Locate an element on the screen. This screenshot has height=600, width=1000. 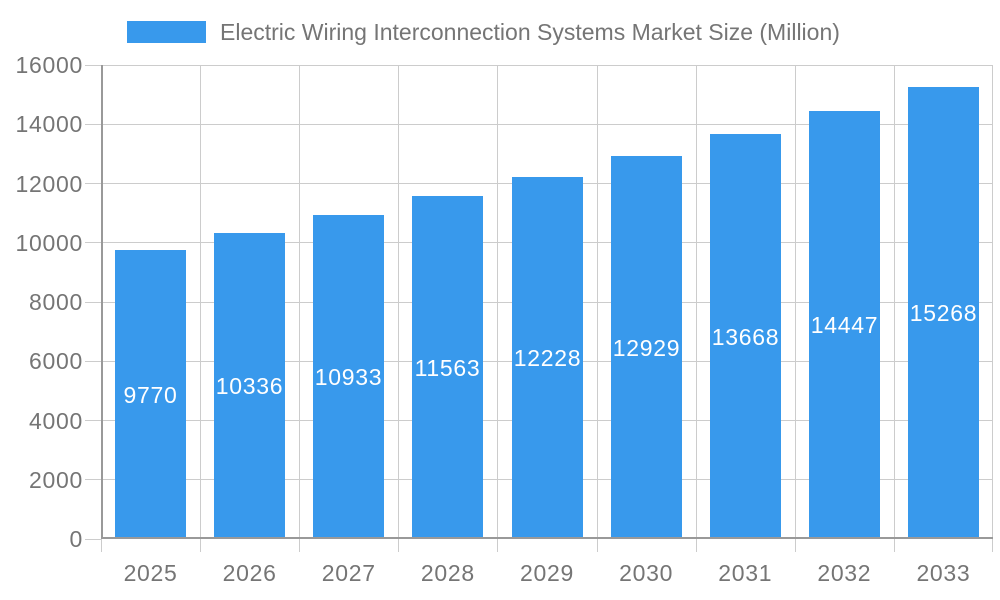
bar-value-label: 10933 is located at coordinates (348, 377).